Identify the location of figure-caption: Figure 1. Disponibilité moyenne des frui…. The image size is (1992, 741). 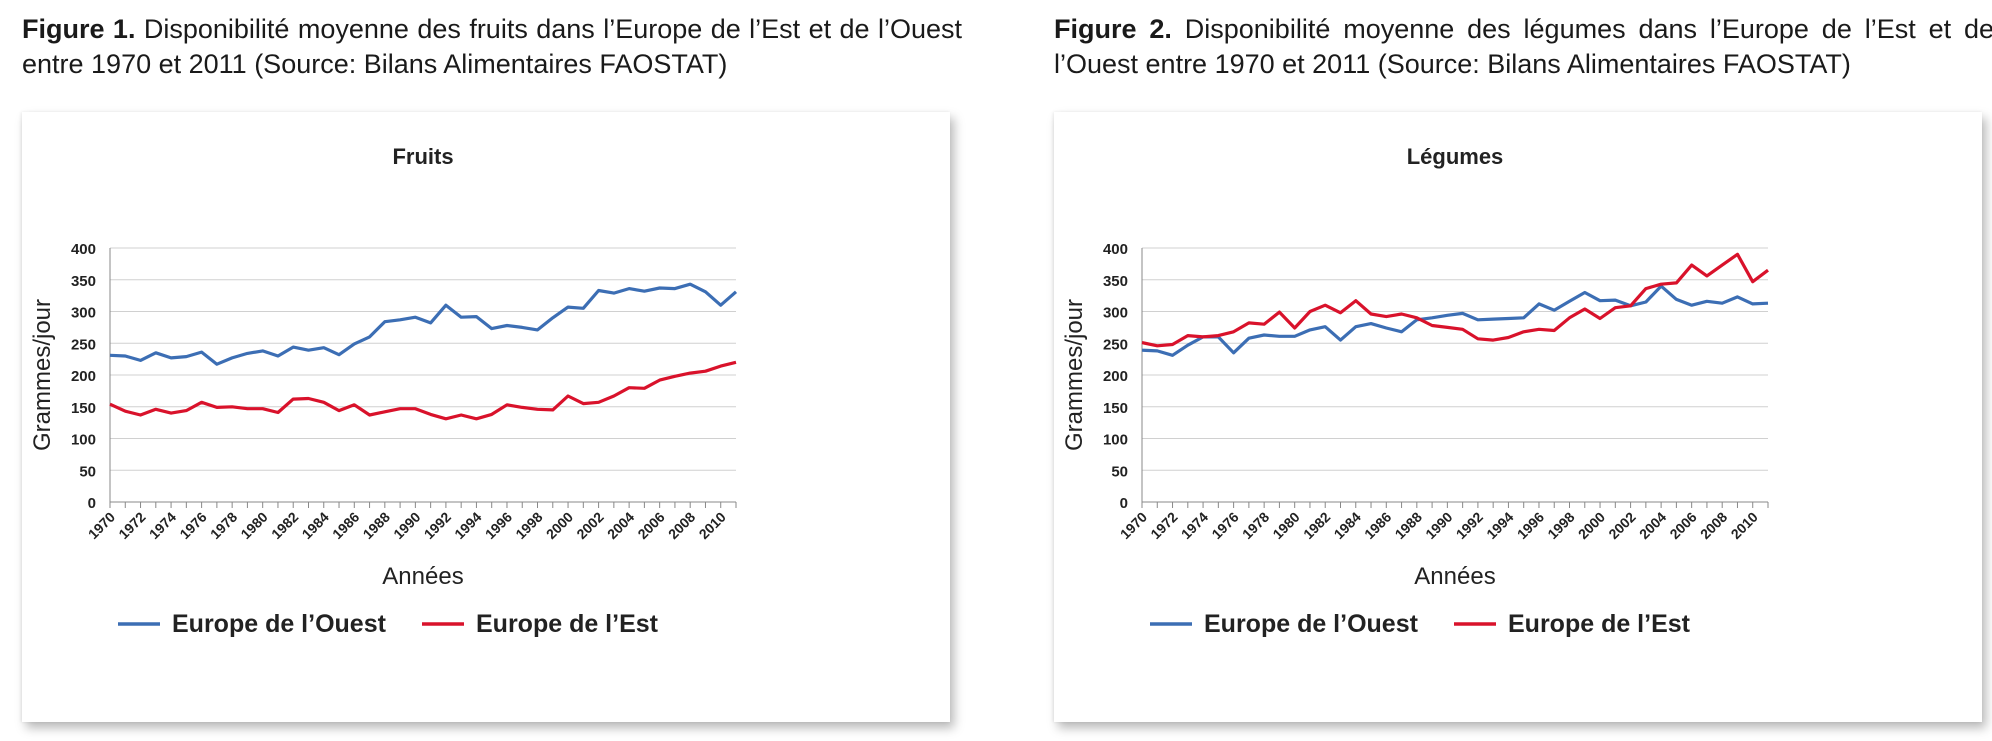
(492, 47).